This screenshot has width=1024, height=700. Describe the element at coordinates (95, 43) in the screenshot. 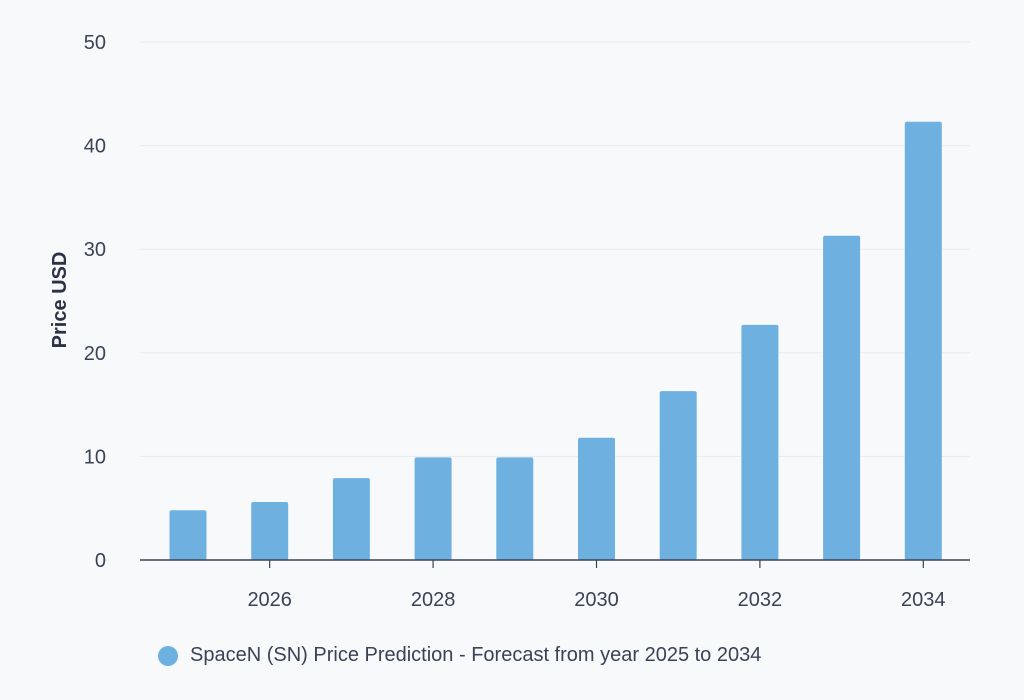

I see `y-tick-label: 50` at that location.